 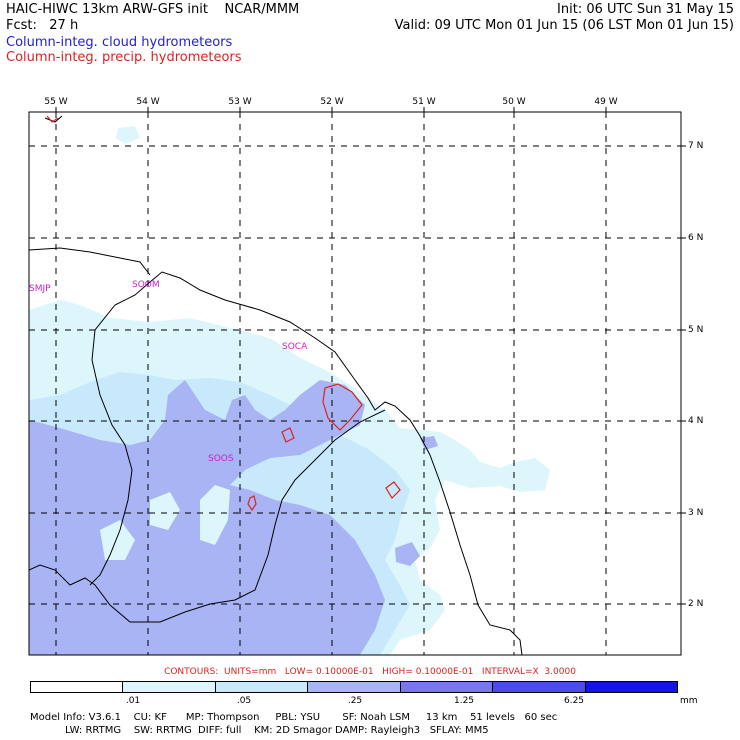 I want to click on lon-label-52w: 52 W, so click(x=332, y=102).